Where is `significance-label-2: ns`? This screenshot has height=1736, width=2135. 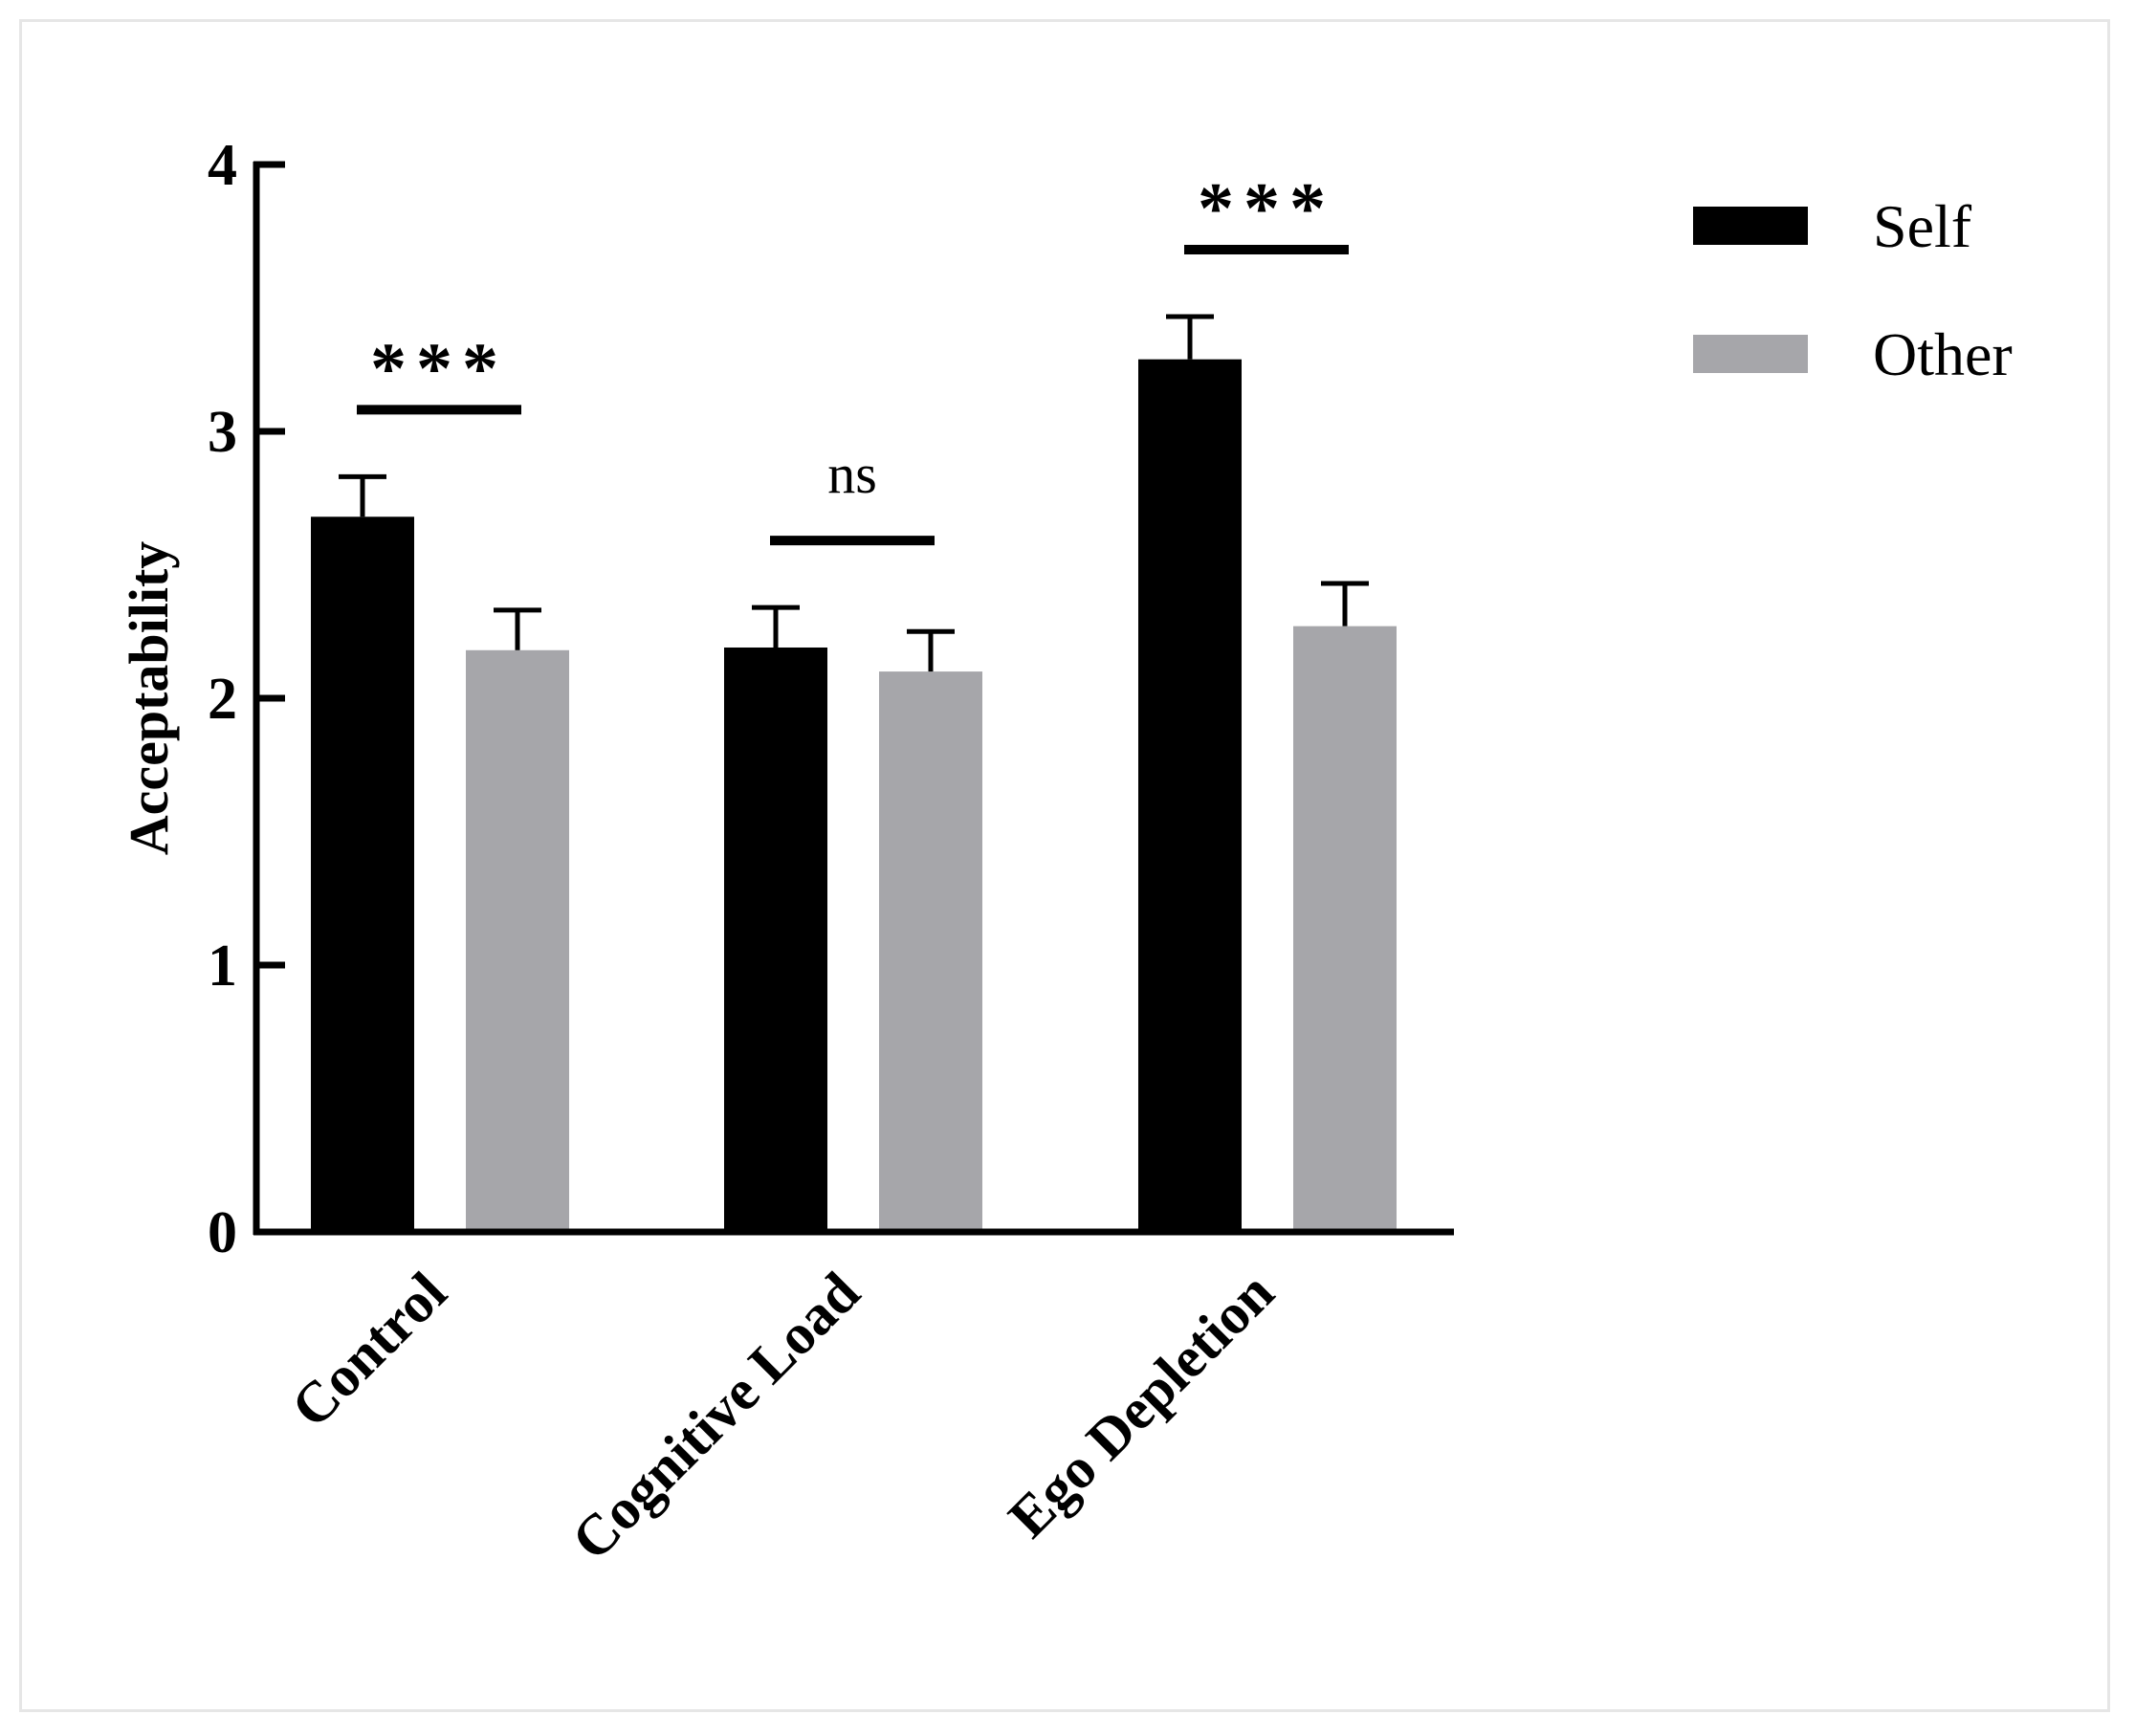
significance-label-2: ns is located at coordinates (852, 474).